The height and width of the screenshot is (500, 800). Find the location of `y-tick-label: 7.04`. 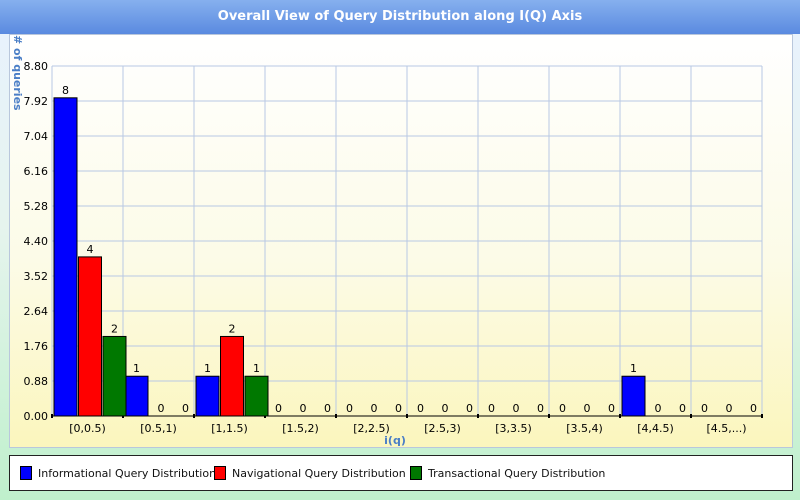

y-tick-label: 7.04 is located at coordinates (36, 136).